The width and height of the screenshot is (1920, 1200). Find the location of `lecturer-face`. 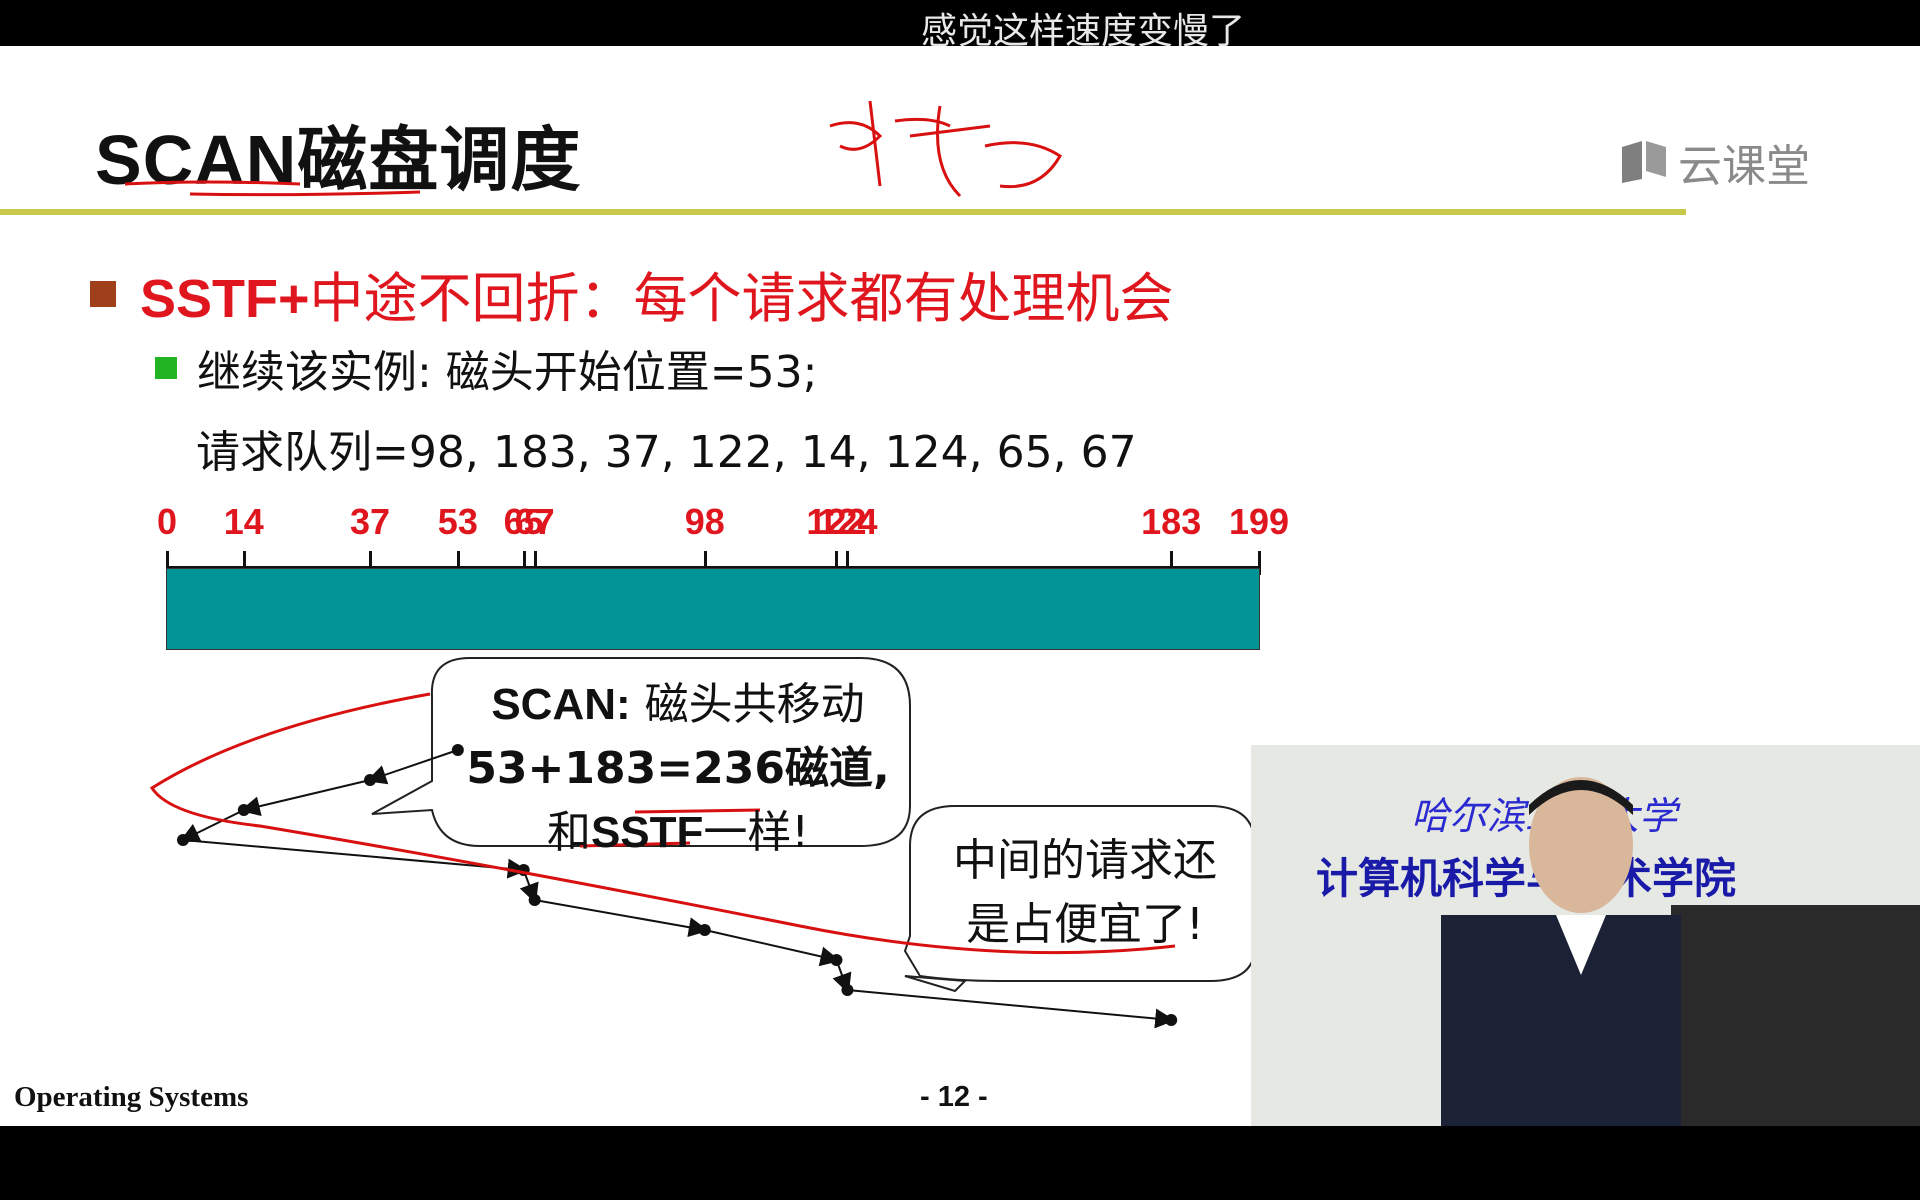

lecturer-face is located at coordinates (1581, 845).